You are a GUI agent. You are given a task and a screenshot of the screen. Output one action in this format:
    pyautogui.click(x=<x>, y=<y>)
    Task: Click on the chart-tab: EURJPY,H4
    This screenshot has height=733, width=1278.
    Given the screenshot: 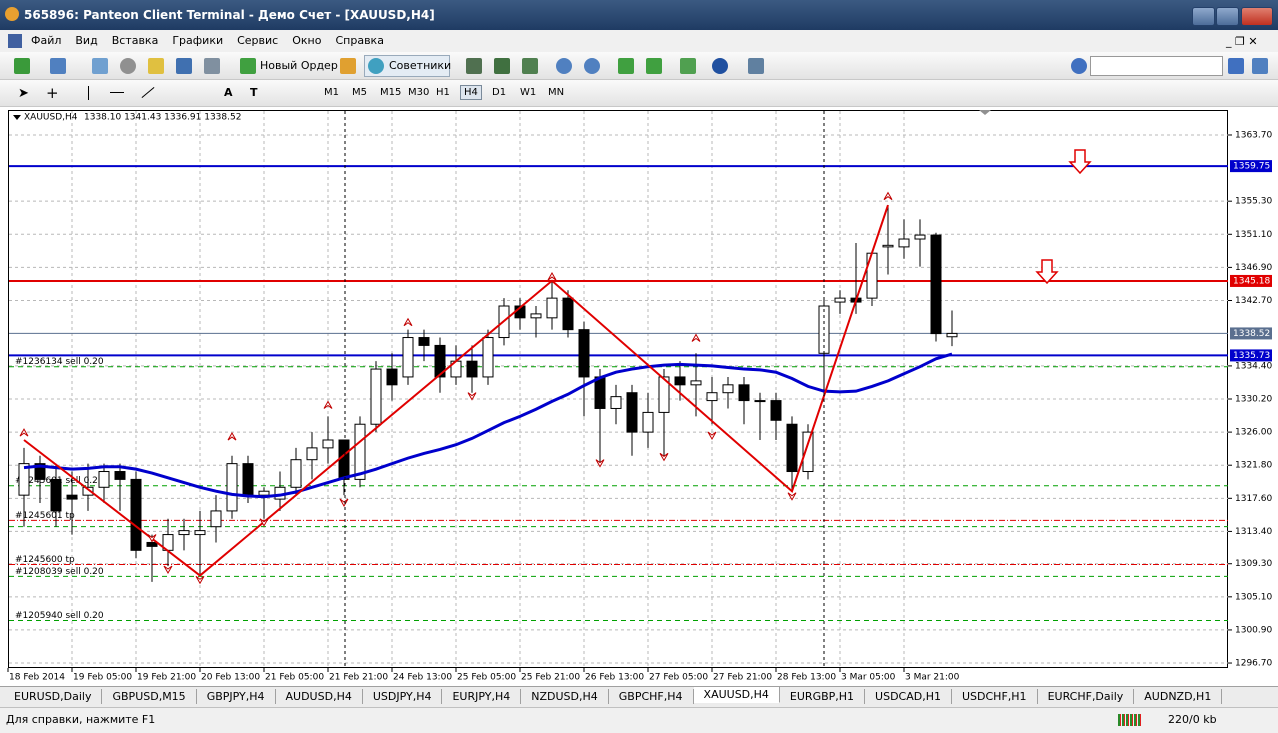 What is the action you would take?
    pyautogui.click(x=482, y=696)
    